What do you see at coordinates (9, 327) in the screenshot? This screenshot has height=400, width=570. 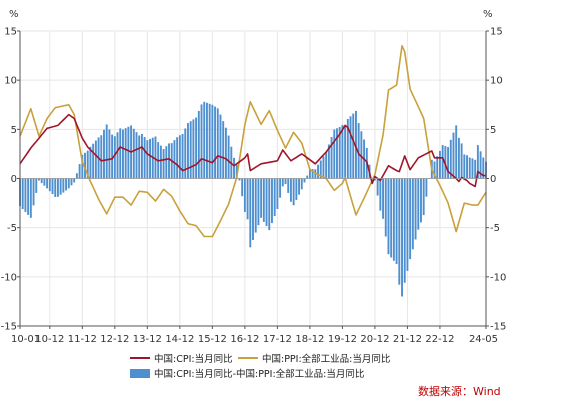 I see `y-tick-label-left: -15` at bounding box center [9, 327].